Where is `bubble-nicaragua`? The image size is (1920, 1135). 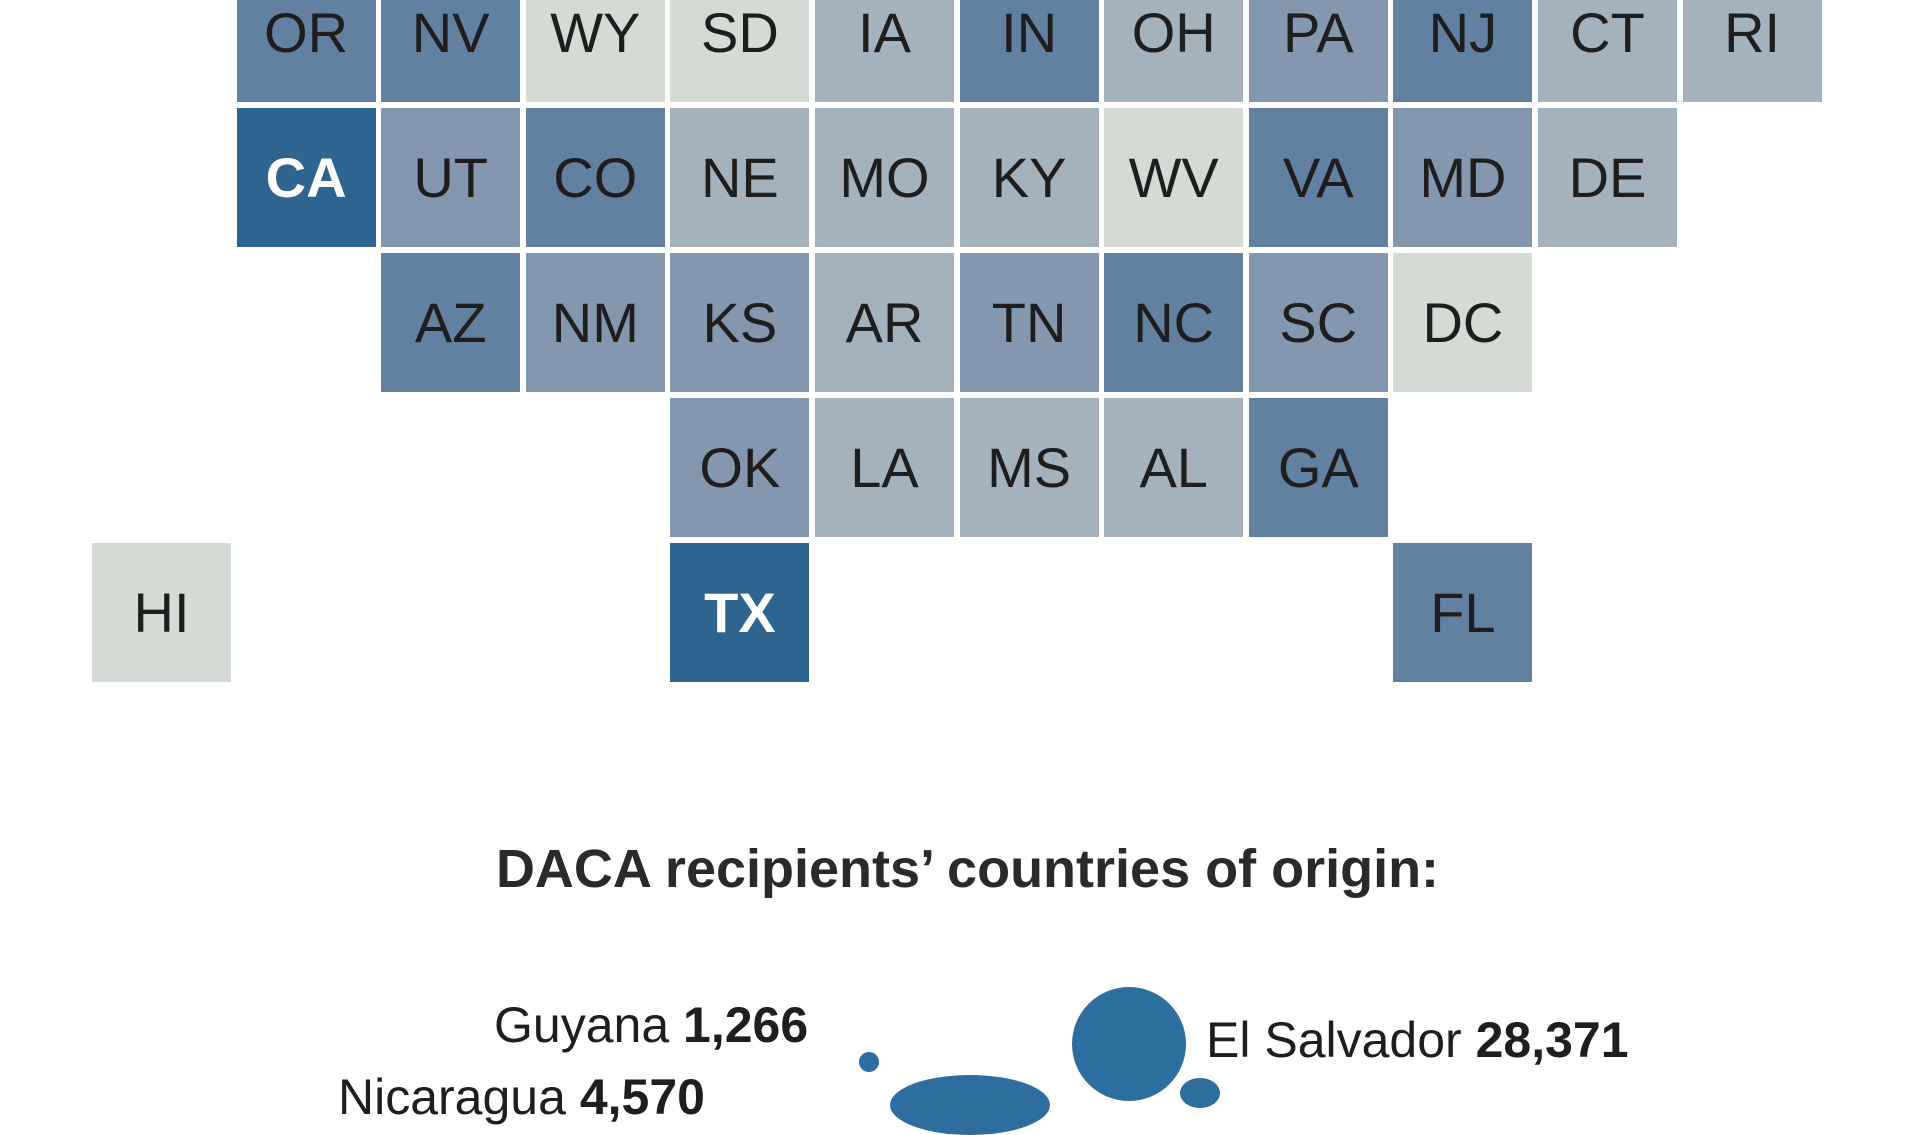 bubble-nicaragua is located at coordinates (970, 1105).